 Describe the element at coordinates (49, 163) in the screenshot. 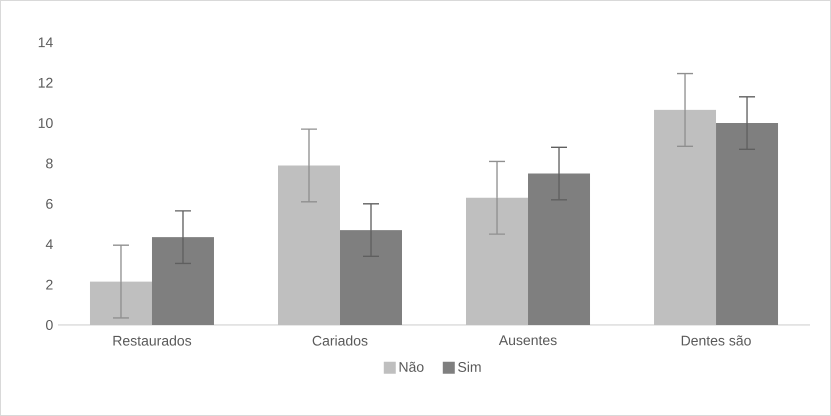

I see `y-tick-label: 8` at that location.